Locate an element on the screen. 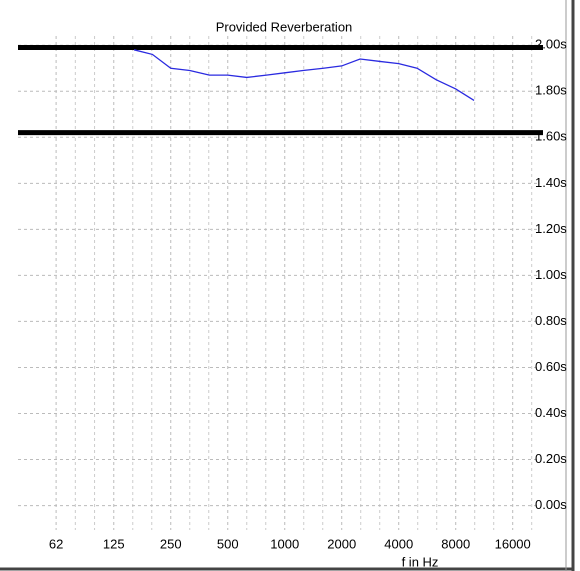  y-tick-label: 0.00s is located at coordinates (551, 504).